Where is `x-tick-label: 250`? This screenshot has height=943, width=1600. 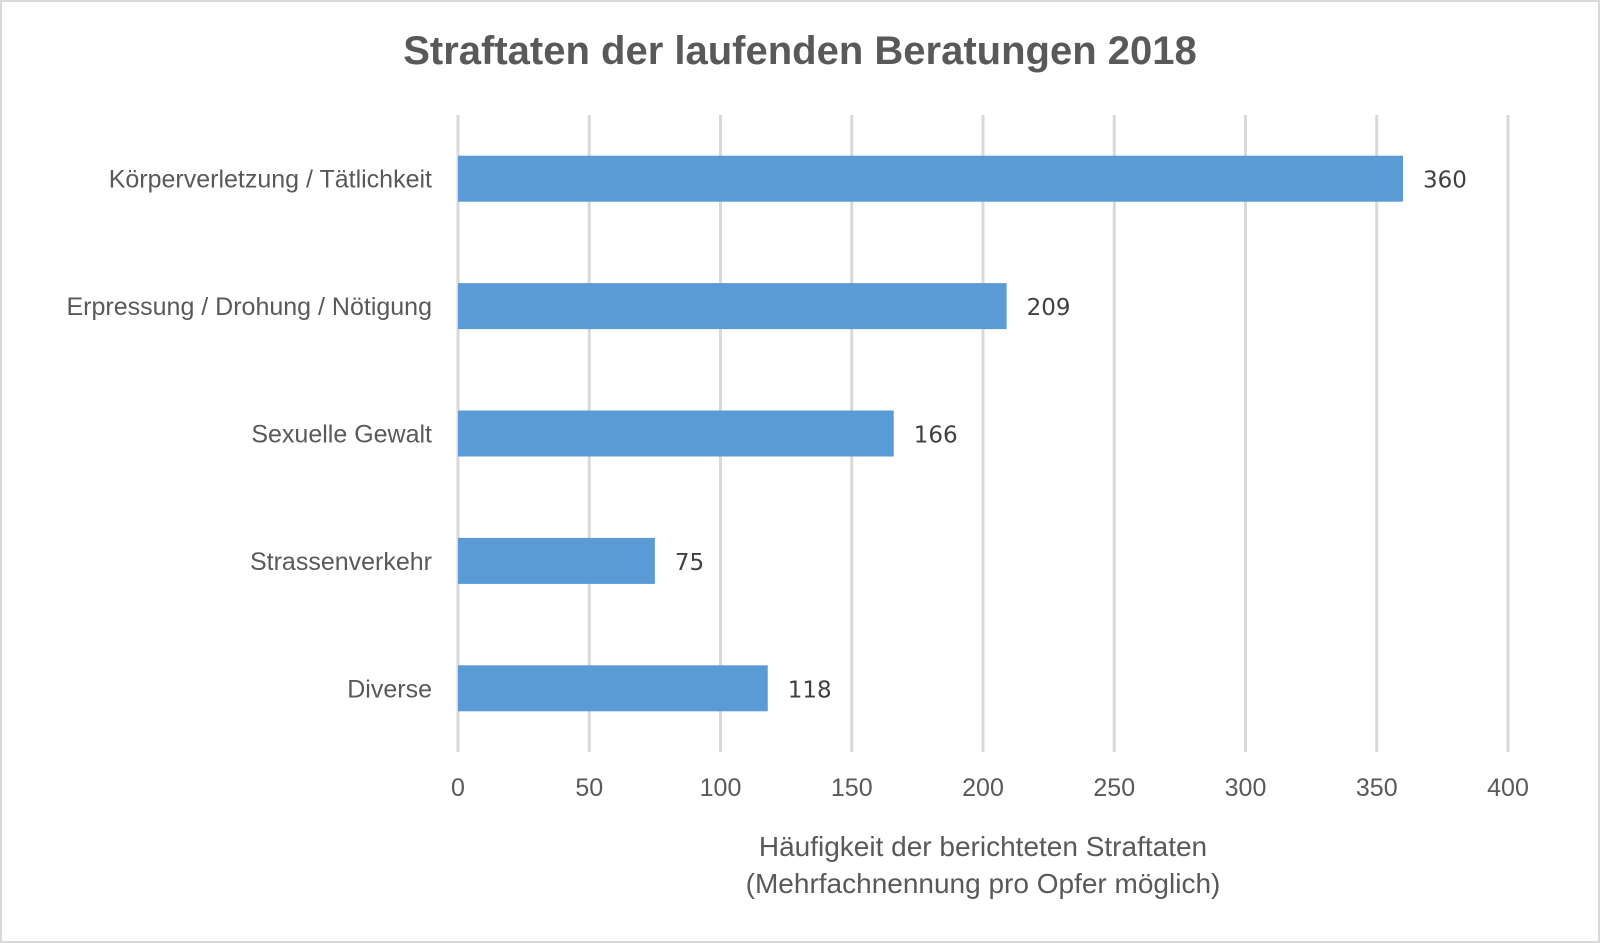 x-tick-label: 250 is located at coordinates (1114, 788).